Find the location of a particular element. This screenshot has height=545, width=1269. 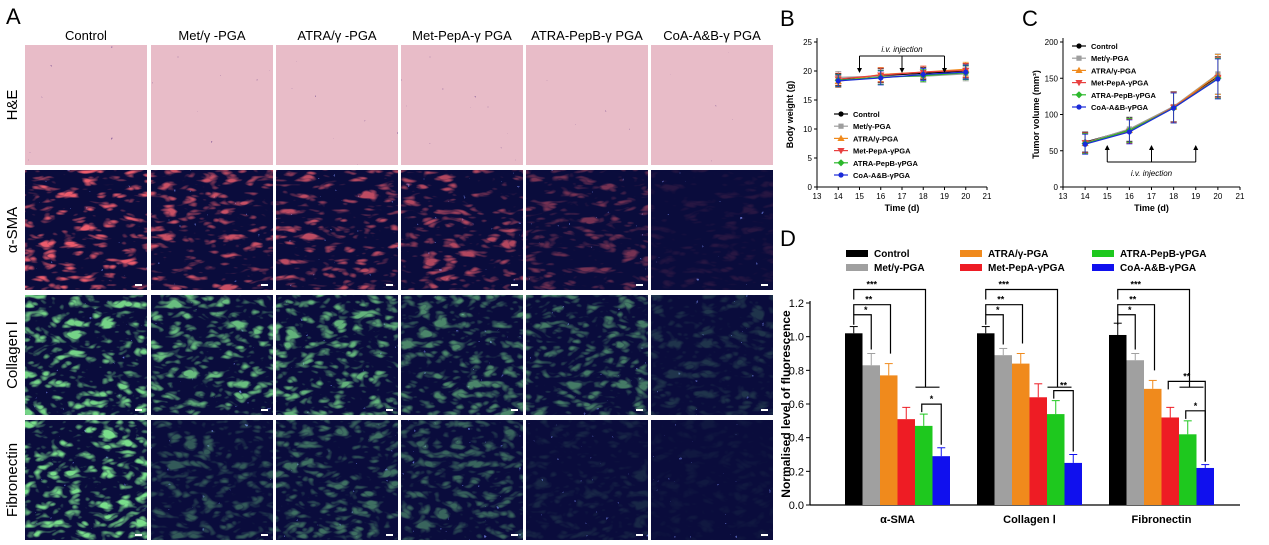

y-tick-label: 15 is located at coordinates (807, 100).